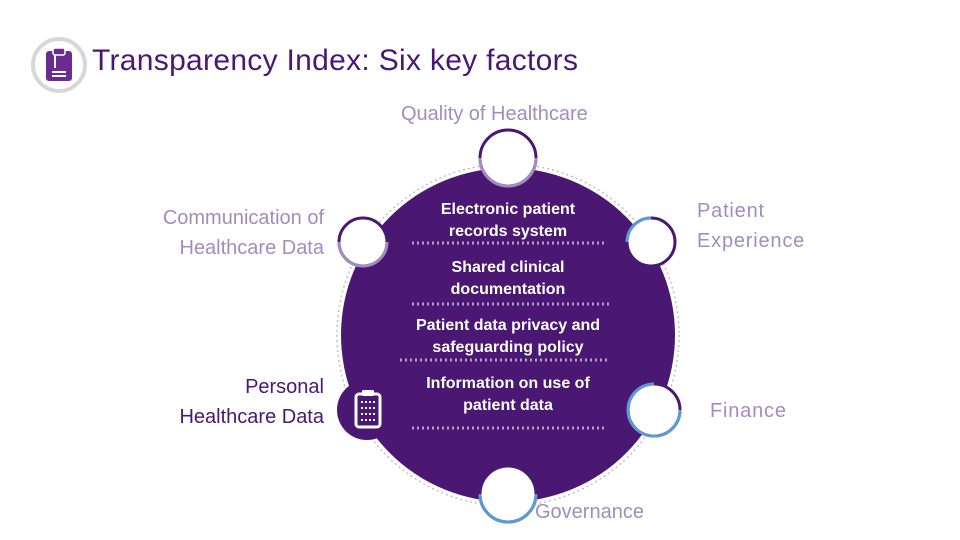  Describe the element at coordinates (654, 410) in the screenshot. I see `node-finance` at that location.